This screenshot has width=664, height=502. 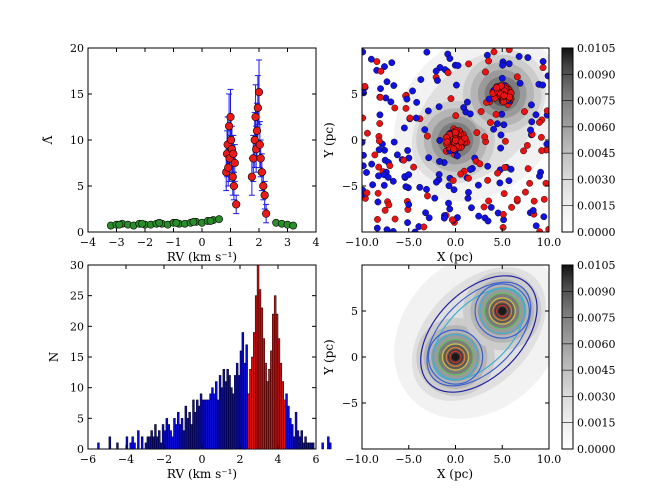 What do you see at coordinates (54, 357) in the screenshot?
I see `y-axis-title: N` at bounding box center [54, 357].